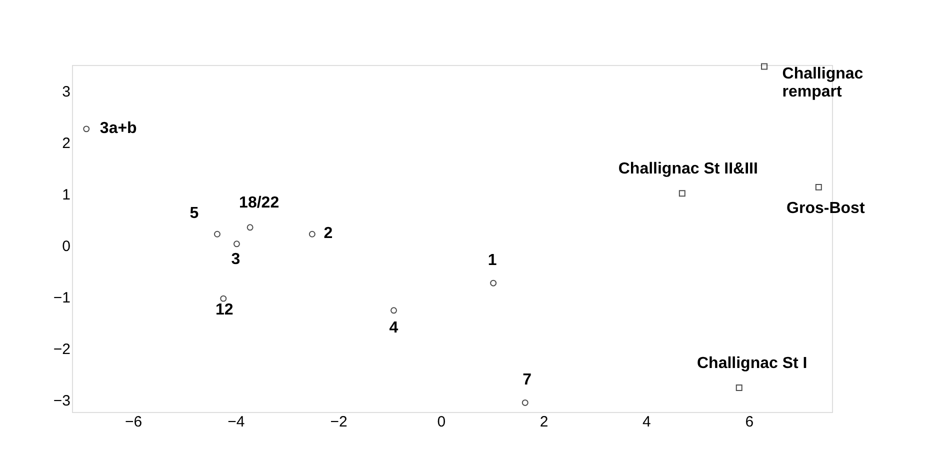 The image size is (934, 459). Describe the element at coordinates (339, 422) in the screenshot. I see `x-tick-label: −2` at that location.